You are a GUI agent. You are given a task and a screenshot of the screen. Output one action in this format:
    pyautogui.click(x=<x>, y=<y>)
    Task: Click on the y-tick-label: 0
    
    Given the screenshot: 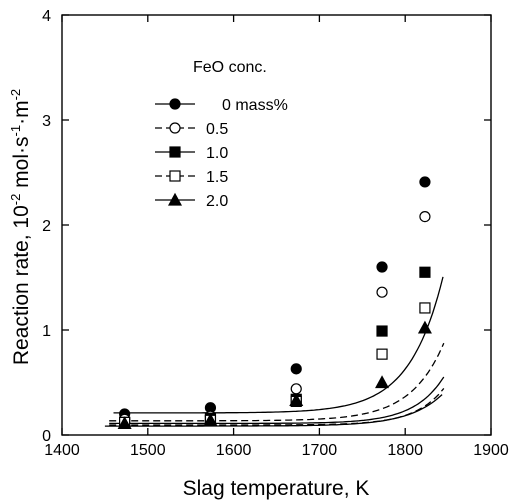 What is the action you would take?
    pyautogui.click(x=46, y=436)
    